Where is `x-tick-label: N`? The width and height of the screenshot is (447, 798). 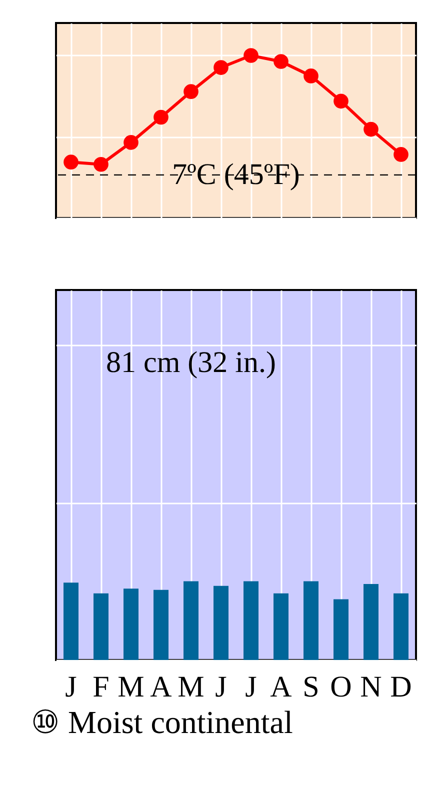 x-tick-label: N is located at coordinates (371, 687).